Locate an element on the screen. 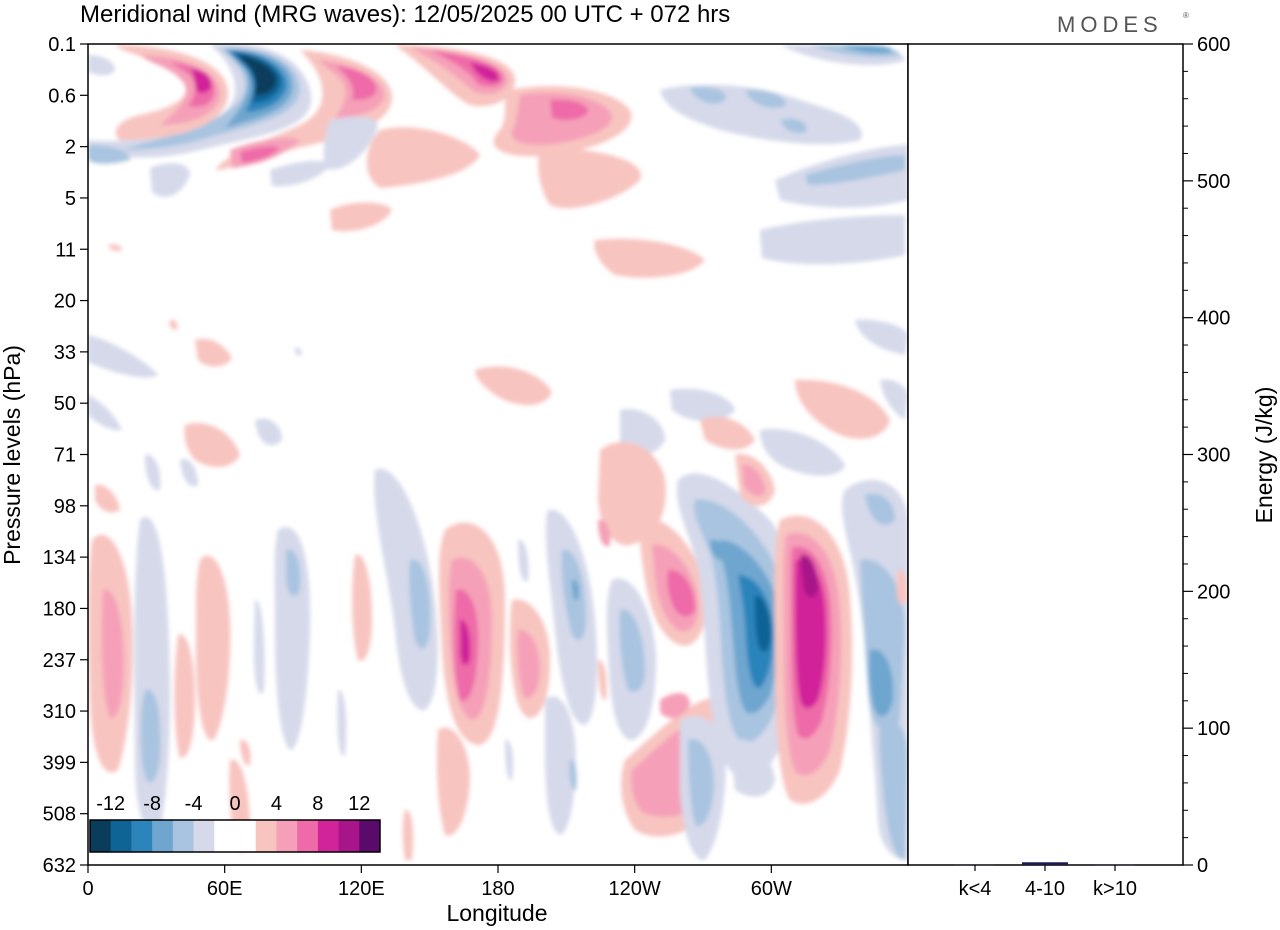 The height and width of the screenshot is (930, 1280). upper-wave-positive-30E is located at coordinates (172, 92).